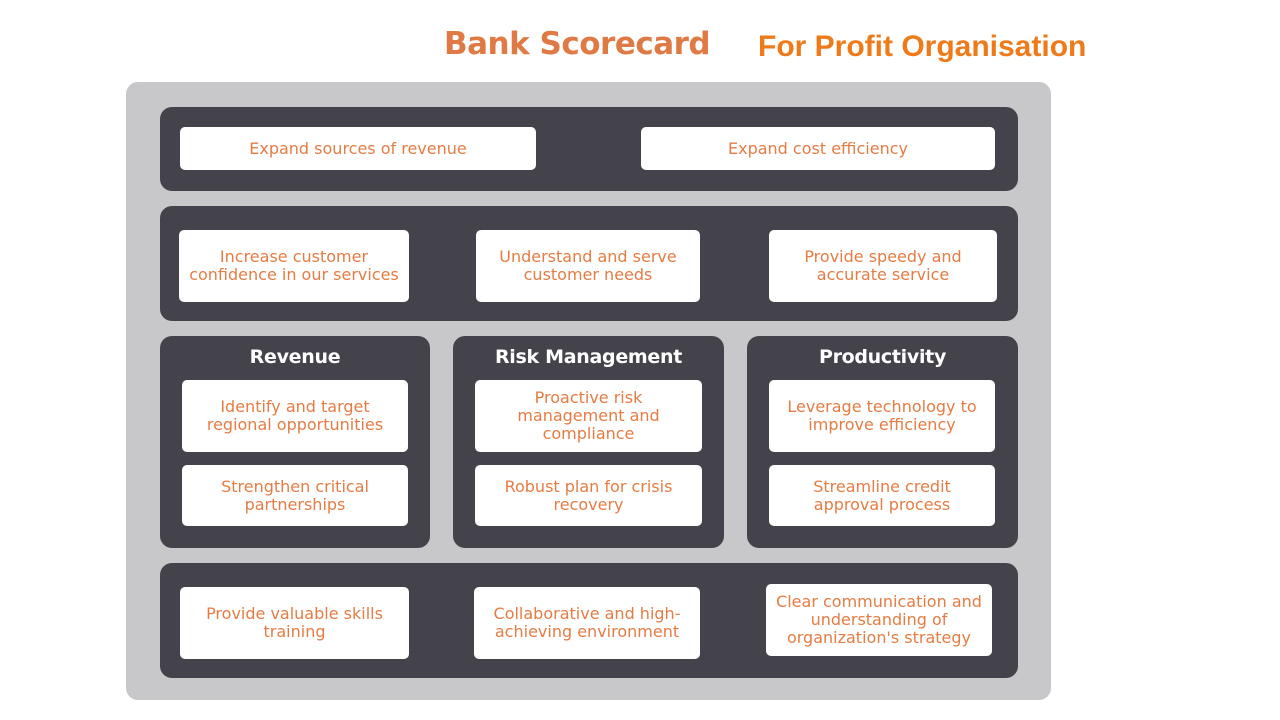 This screenshot has height=720, width=1280. I want to click on financial-objective: Expand cost efficiency, so click(818, 148).